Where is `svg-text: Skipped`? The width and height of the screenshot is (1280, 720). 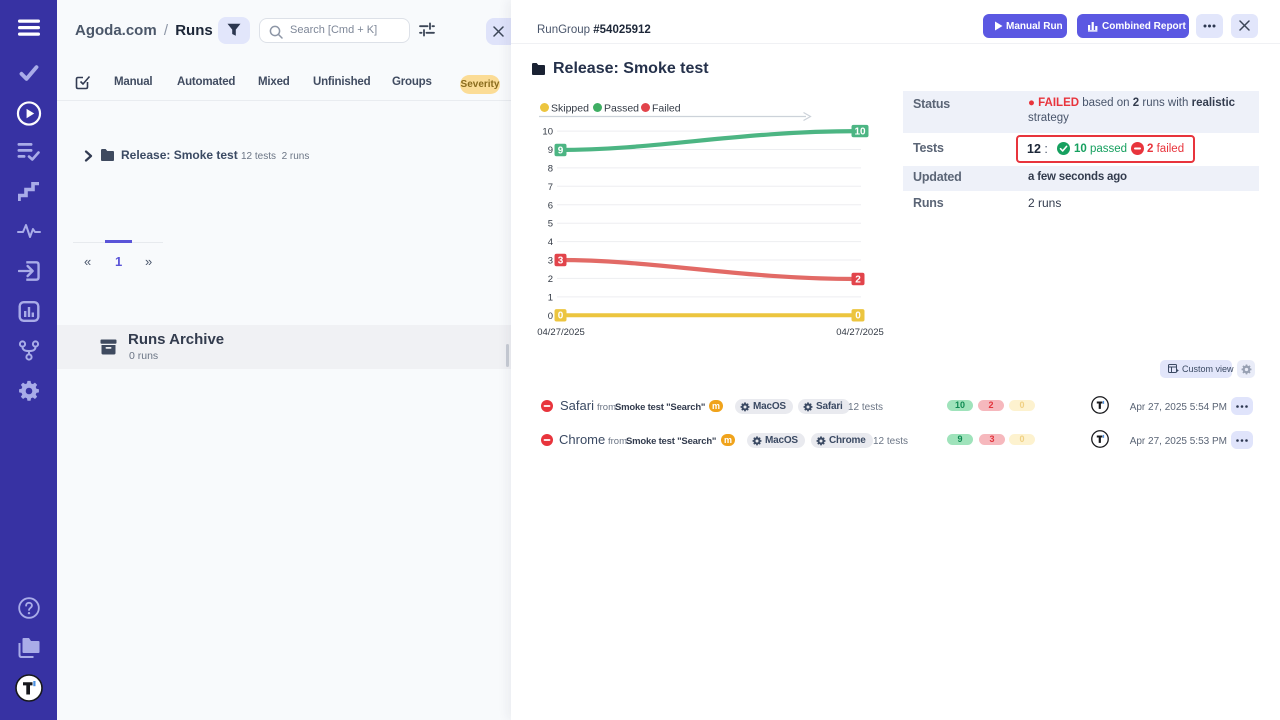 svg-text: Skipped is located at coordinates (570, 109).